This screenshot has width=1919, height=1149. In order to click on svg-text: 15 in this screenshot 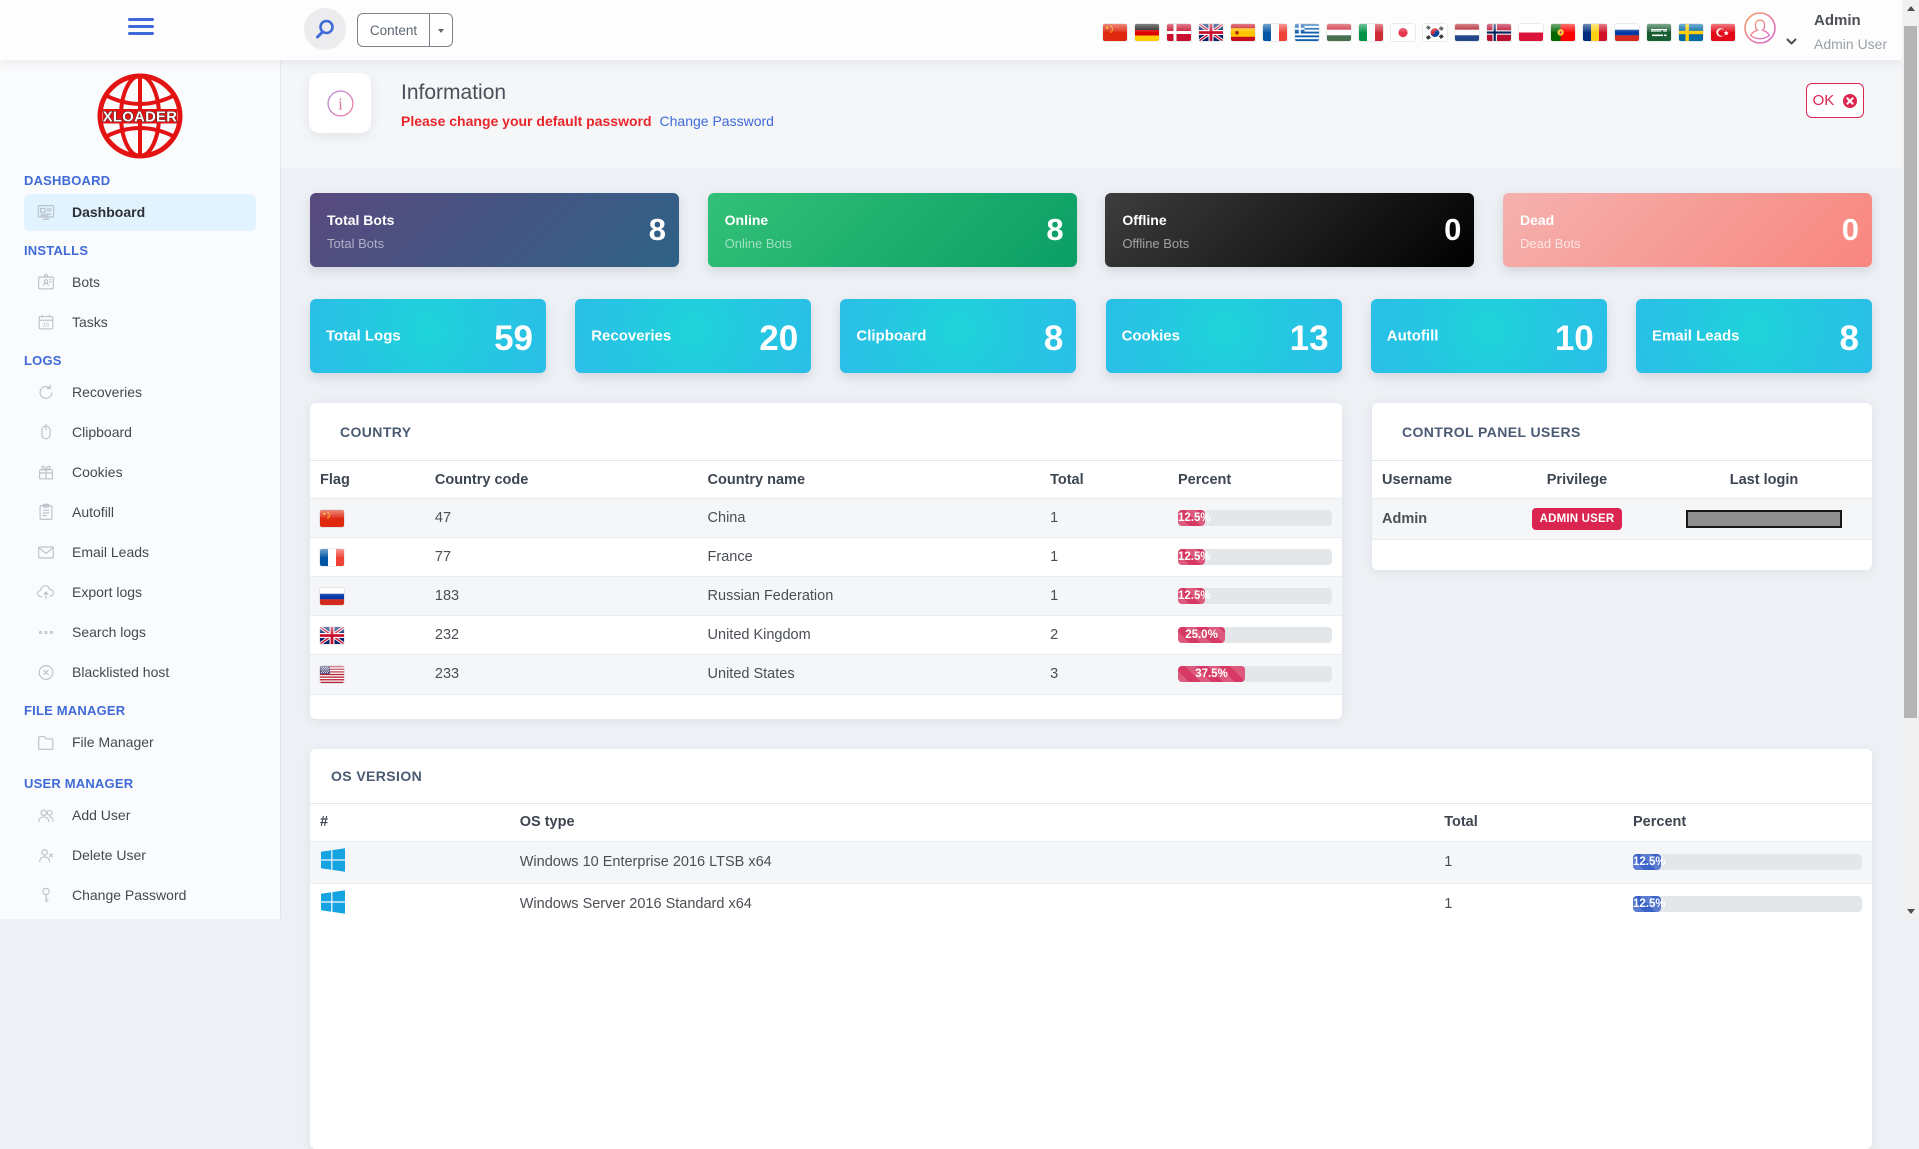, I will do `click(46, 325)`.